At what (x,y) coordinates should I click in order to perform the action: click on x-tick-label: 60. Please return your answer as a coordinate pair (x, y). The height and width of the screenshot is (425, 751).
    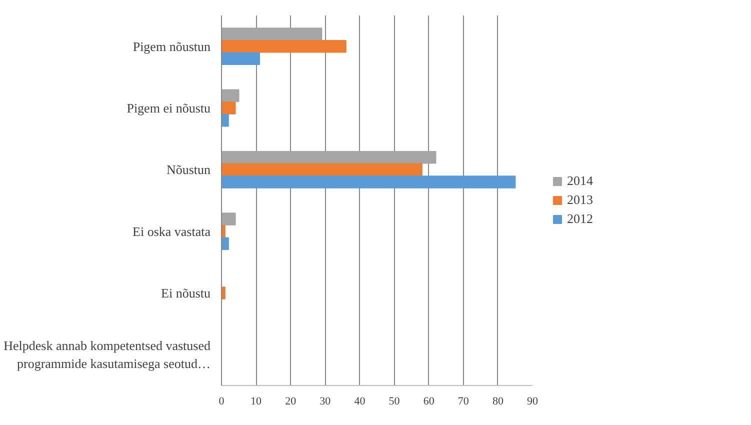
    Looking at the image, I should click on (429, 402).